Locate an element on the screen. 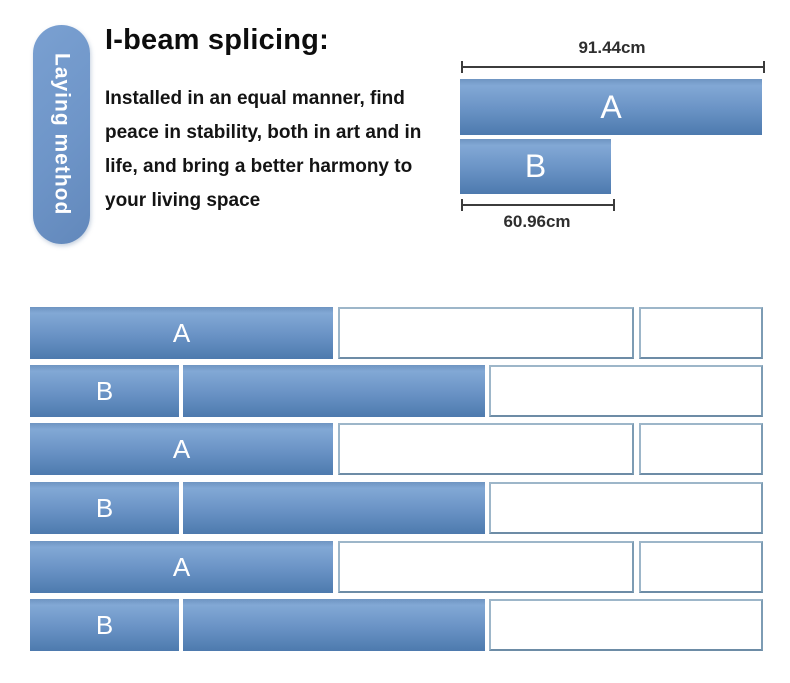  description-line: life, and bring a better harmony to is located at coordinates (259, 166).